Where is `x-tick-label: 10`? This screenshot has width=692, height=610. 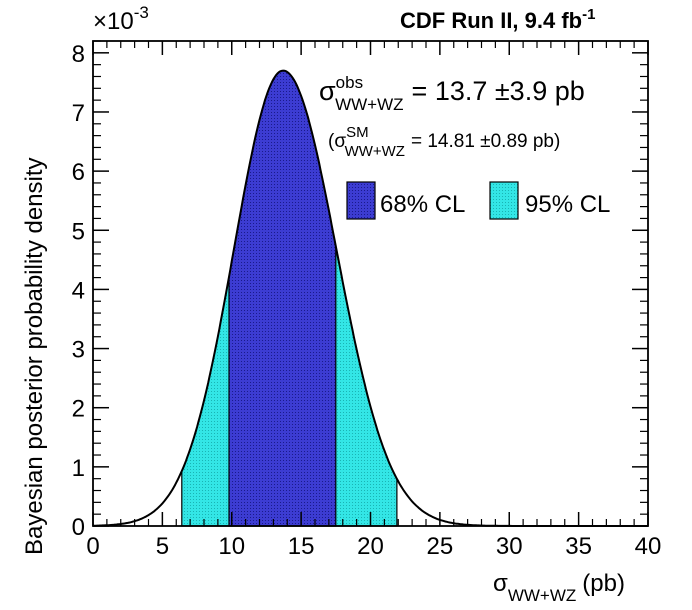 x-tick-label: 10 is located at coordinates (231, 546).